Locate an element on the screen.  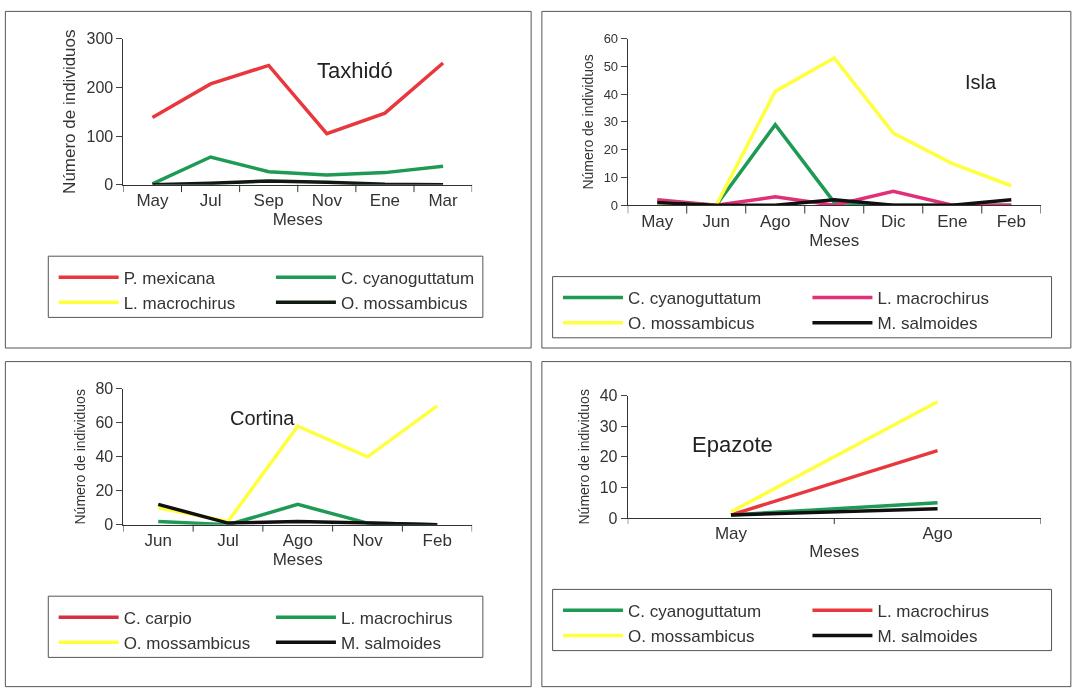
text: Taxhidó is located at coordinates (355, 70).